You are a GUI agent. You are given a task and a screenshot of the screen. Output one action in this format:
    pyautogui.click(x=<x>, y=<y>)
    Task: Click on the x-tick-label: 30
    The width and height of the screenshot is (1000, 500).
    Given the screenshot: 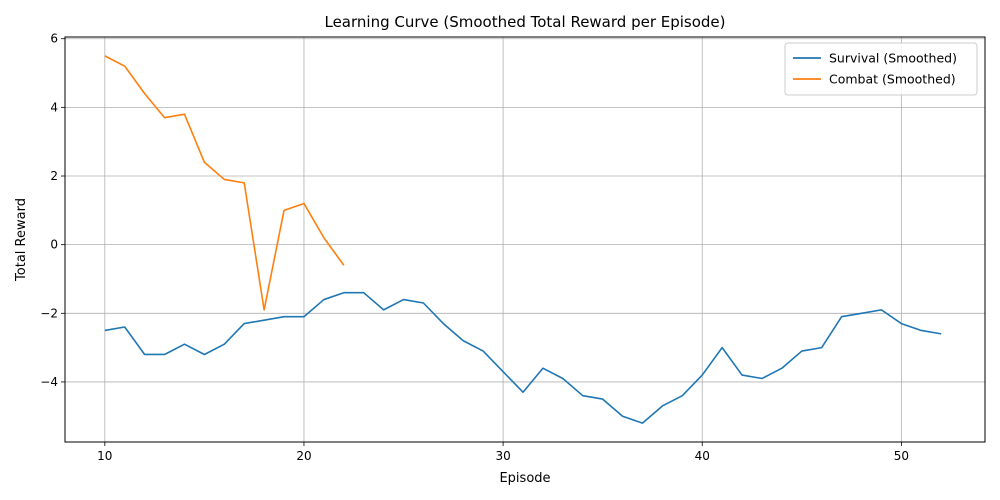 What is the action you would take?
    pyautogui.click(x=502, y=456)
    